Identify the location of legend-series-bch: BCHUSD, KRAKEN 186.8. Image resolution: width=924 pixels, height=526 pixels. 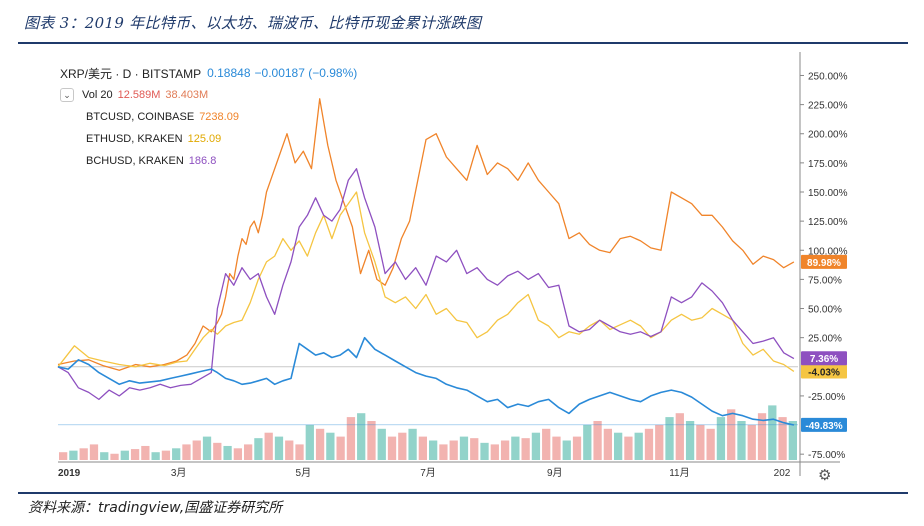
(221, 161).